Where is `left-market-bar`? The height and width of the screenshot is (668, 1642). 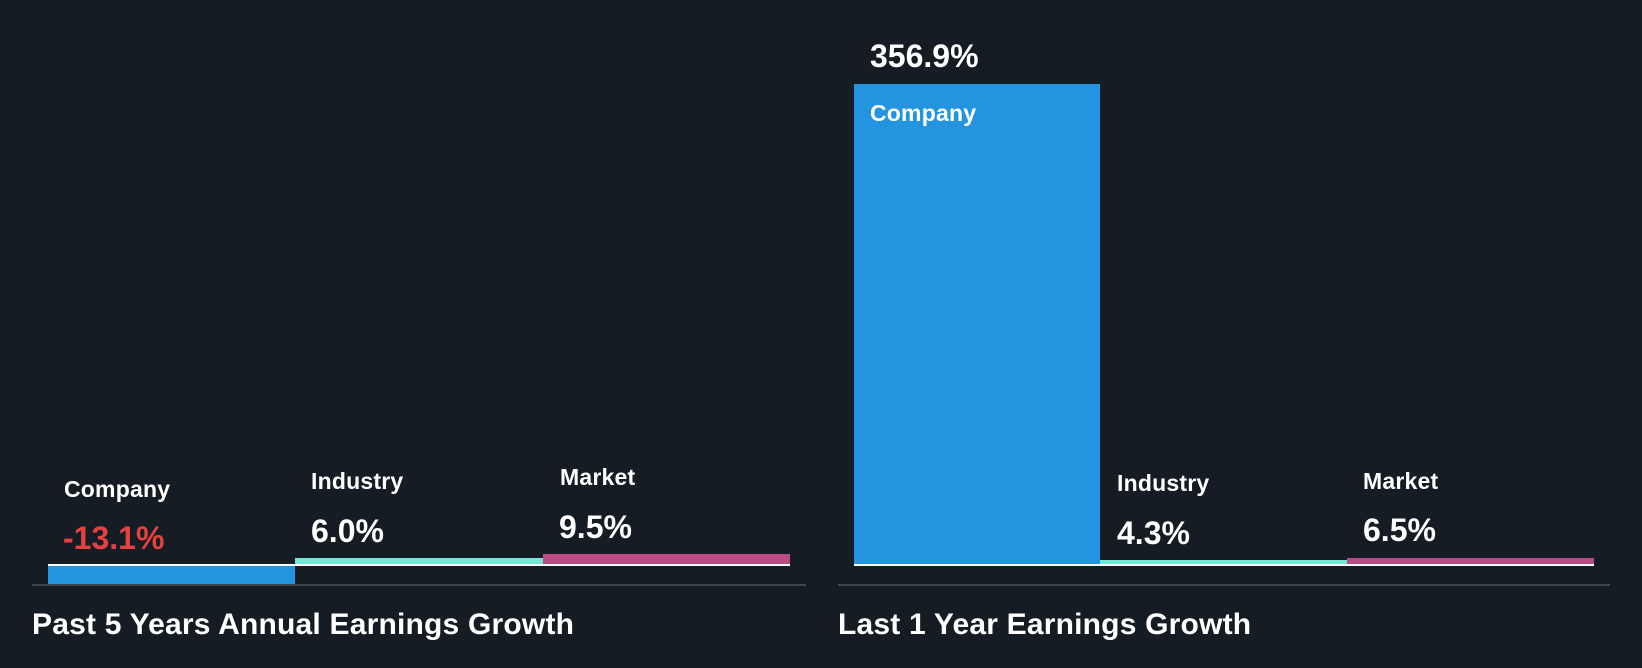 left-market-bar is located at coordinates (666, 559).